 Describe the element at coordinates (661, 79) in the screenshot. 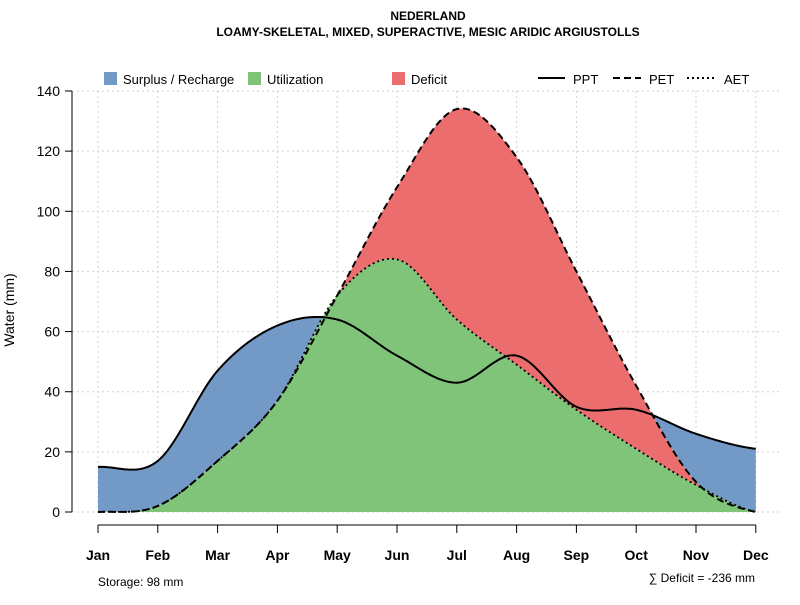

I see `legend-label-pet: PET` at that location.